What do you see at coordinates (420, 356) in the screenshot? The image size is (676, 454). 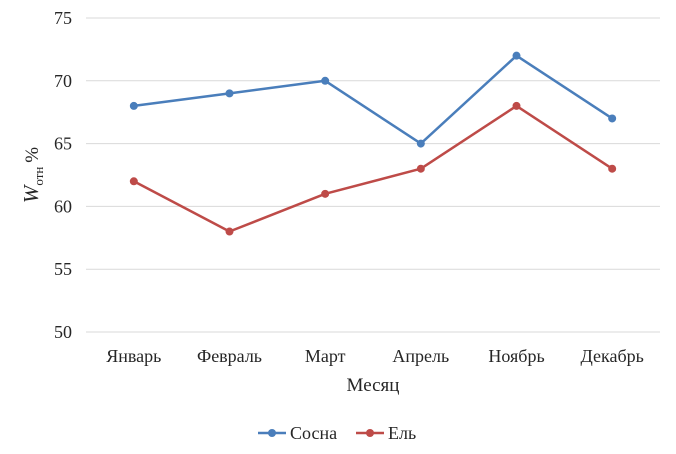 I see `x-tick-label-4: Апрель` at bounding box center [420, 356].